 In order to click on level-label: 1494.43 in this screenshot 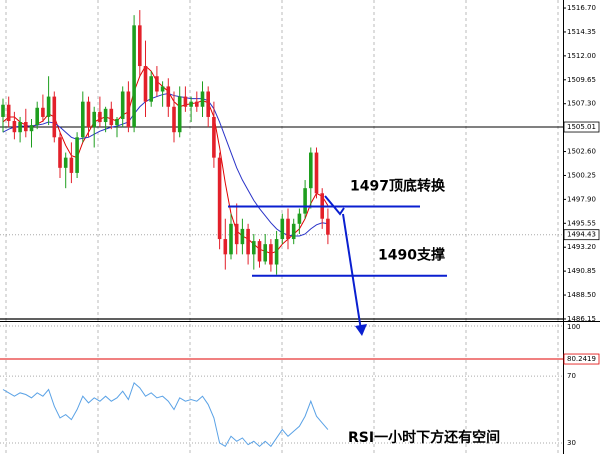, I will do `click(581, 235)`.